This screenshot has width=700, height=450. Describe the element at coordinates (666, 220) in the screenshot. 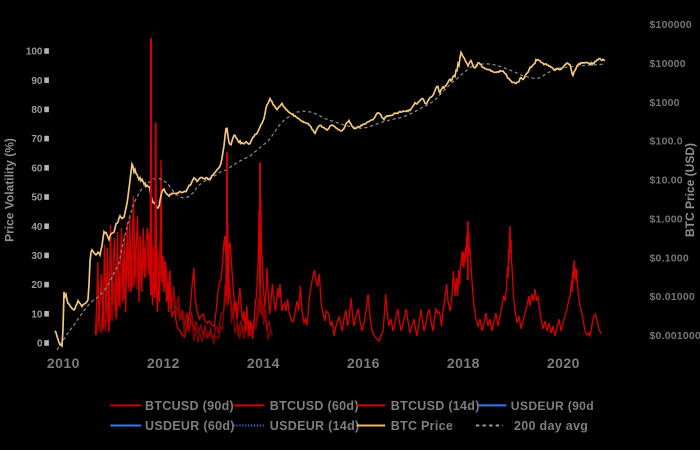

I see `svg-text: $1.000` at that location.